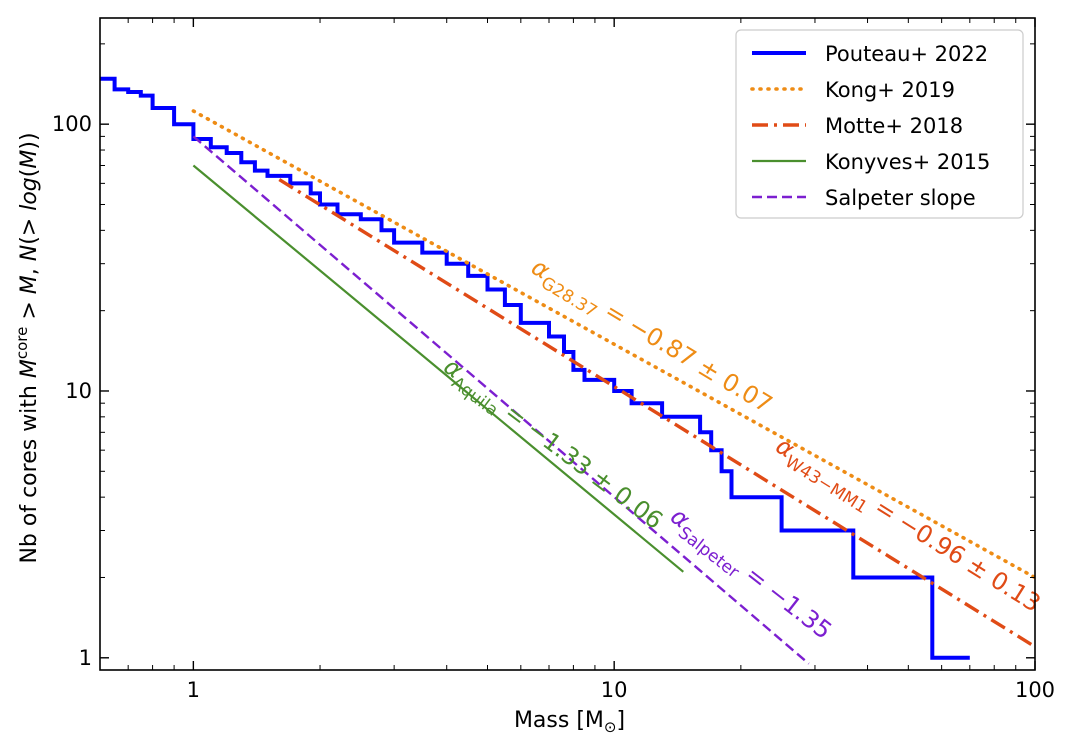 The width and height of the screenshot is (1075, 750). I want to click on legend-label-pouteau-2022: Pouteau+ 2022, so click(906, 54).